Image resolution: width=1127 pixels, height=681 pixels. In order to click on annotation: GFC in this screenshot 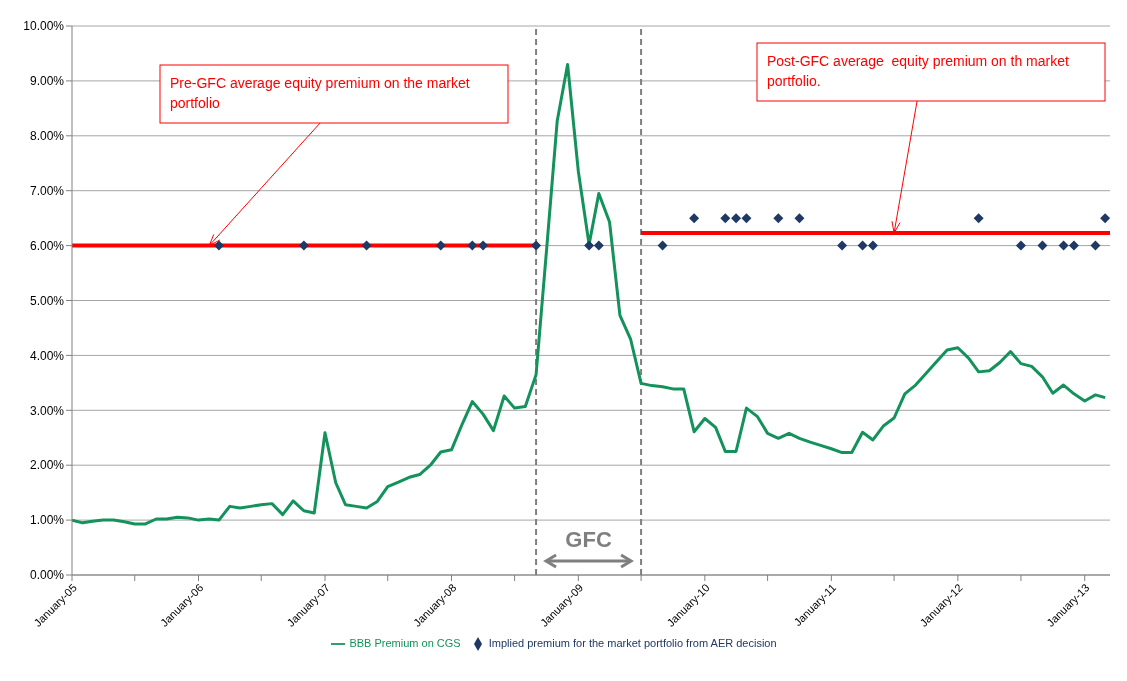, I will do `click(588, 539)`.